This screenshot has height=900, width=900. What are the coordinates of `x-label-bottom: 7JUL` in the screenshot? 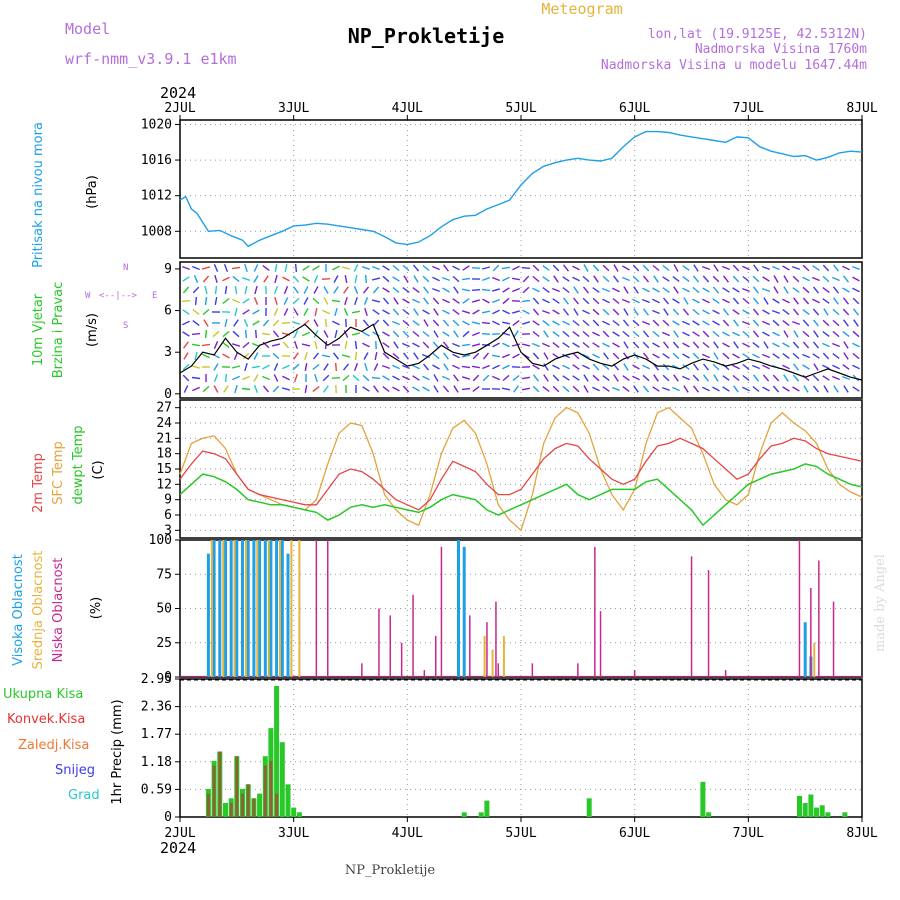 It's located at (748, 833).